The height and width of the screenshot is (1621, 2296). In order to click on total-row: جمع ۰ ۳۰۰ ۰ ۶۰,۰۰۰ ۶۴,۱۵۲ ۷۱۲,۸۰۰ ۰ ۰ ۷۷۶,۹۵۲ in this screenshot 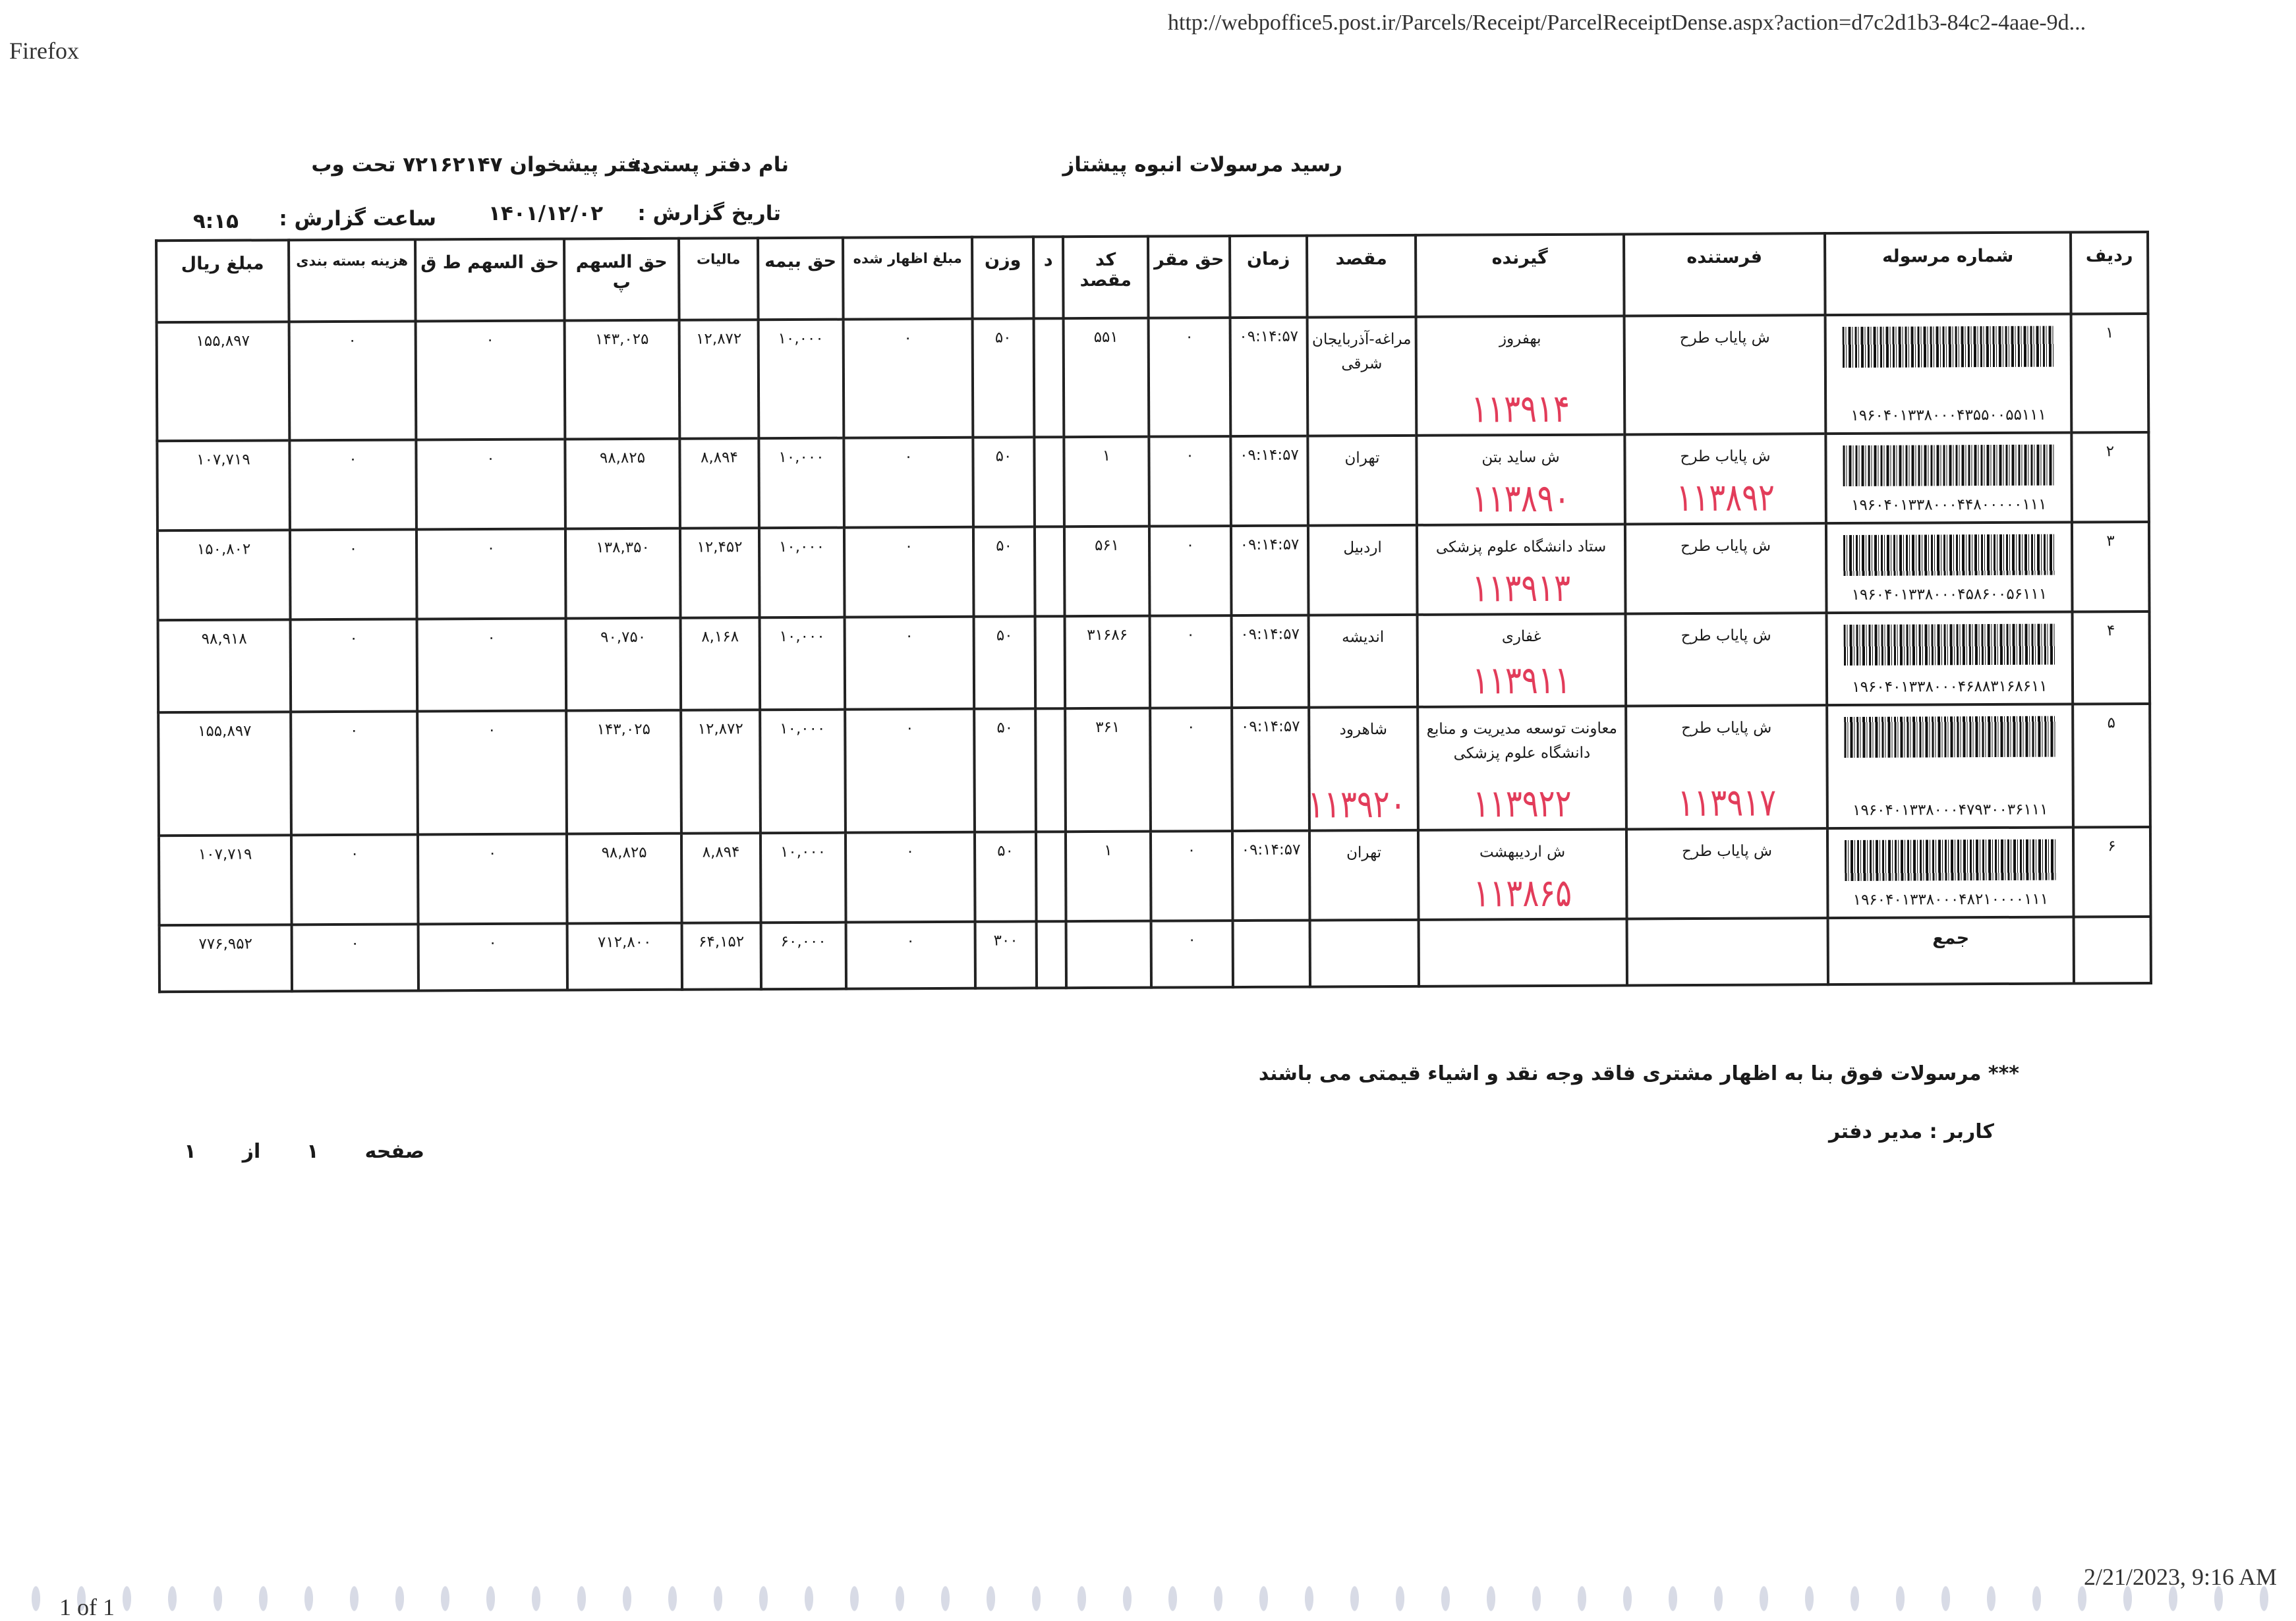, I will do `click(1155, 954)`.